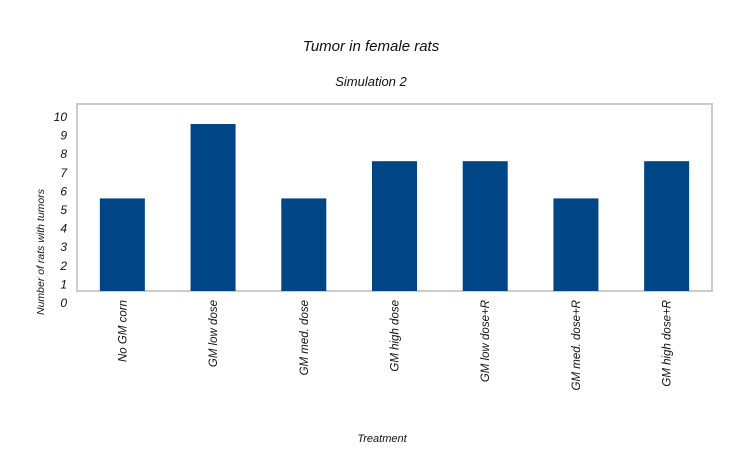  What do you see at coordinates (63, 303) in the screenshot?
I see `y-tick-label: 0` at bounding box center [63, 303].